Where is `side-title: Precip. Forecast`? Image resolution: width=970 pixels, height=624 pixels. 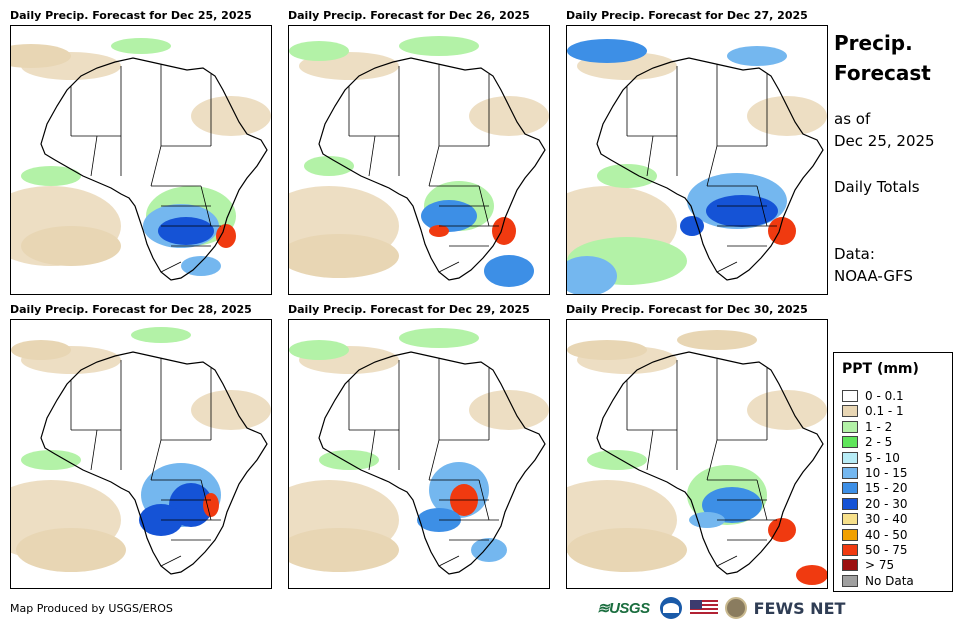
side-title: Precip. Forecast is located at coordinates (899, 58).